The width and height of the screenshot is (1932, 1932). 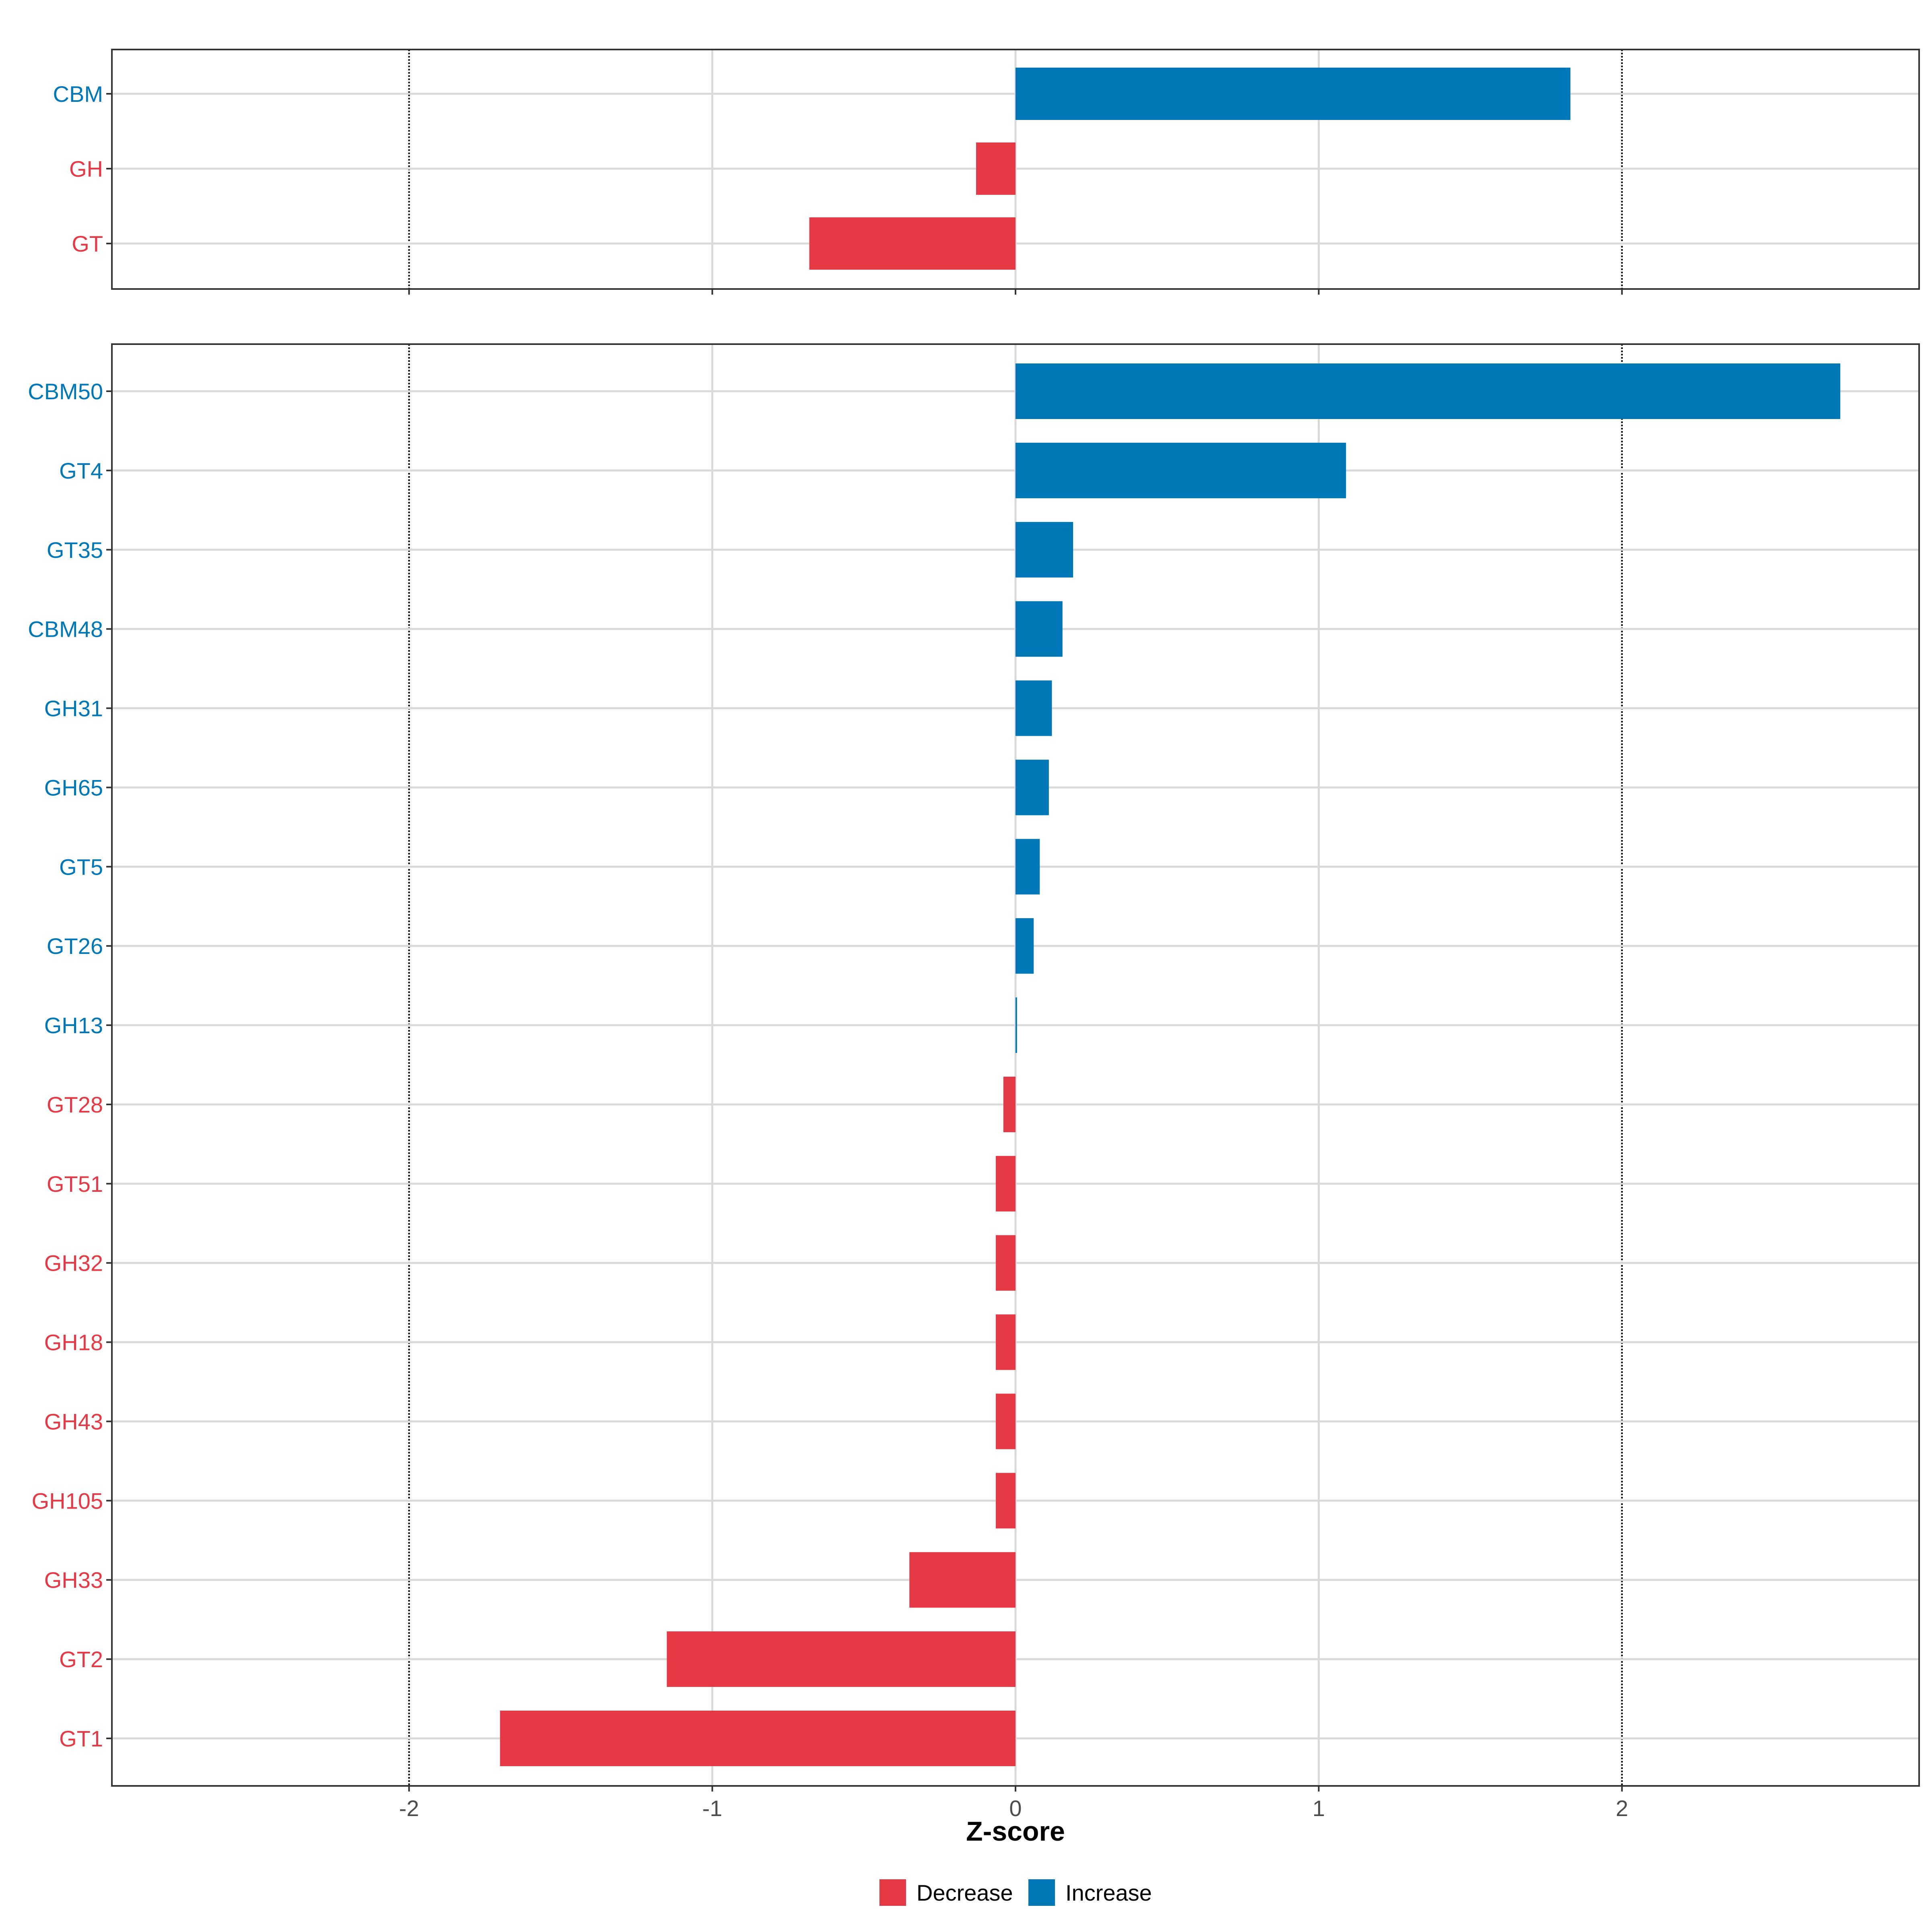 What do you see at coordinates (1039, 629) in the screenshot?
I see `bar-cbm48` at bounding box center [1039, 629].